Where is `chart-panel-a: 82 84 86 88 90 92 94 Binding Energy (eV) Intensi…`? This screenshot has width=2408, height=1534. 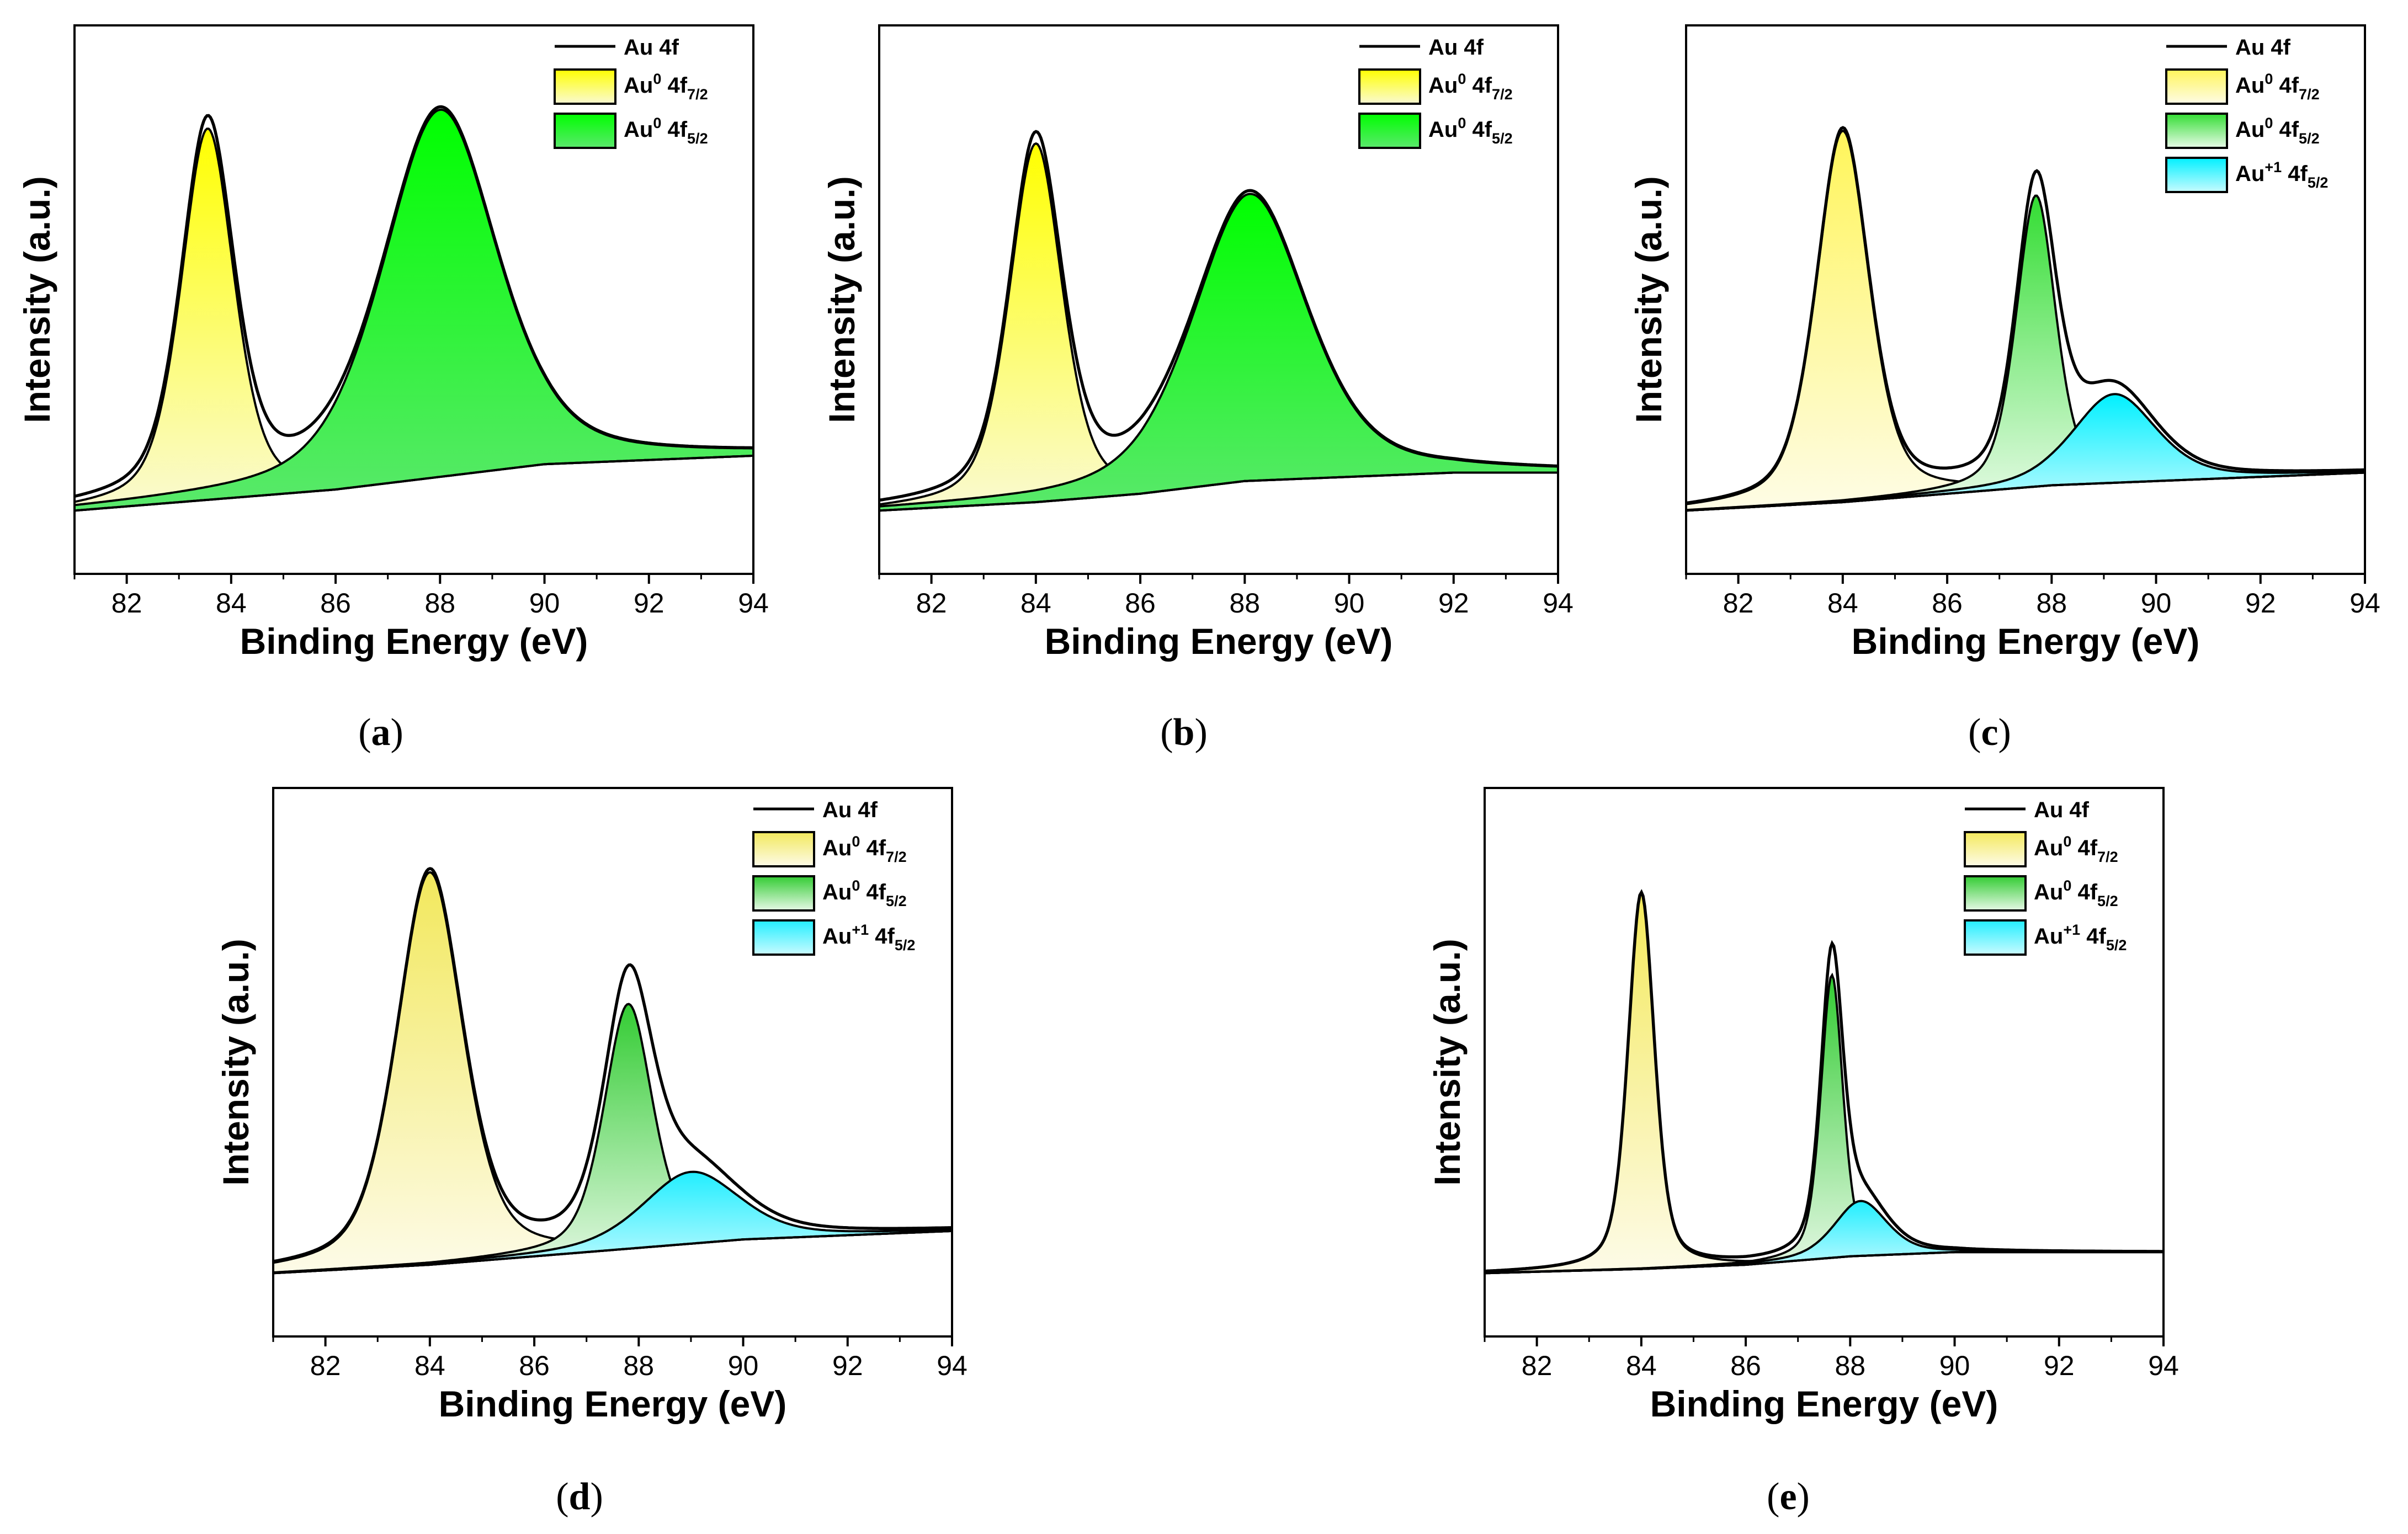 chart-panel-a: 82 84 86 88 90 92 94 Binding Energy (eV) Intensi… is located at coordinates (393, 389).